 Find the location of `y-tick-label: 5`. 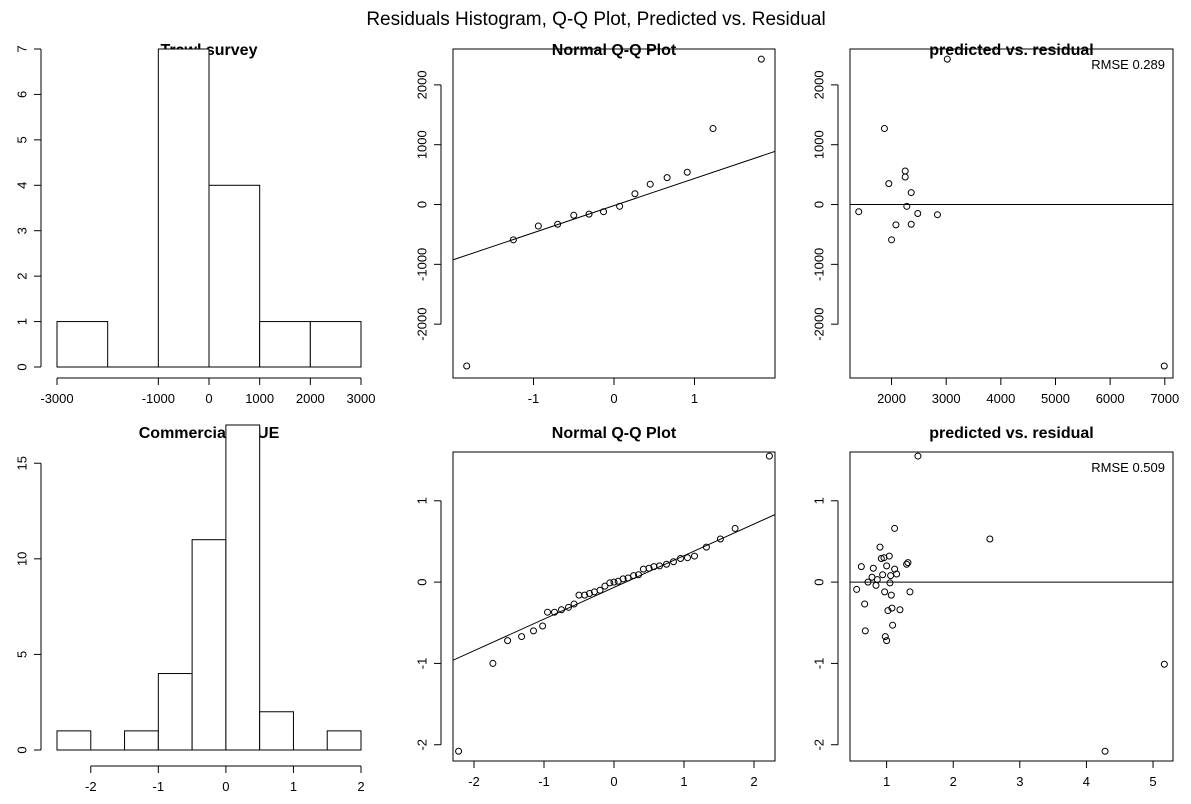

y-tick-label: 5 is located at coordinates (21, 654).